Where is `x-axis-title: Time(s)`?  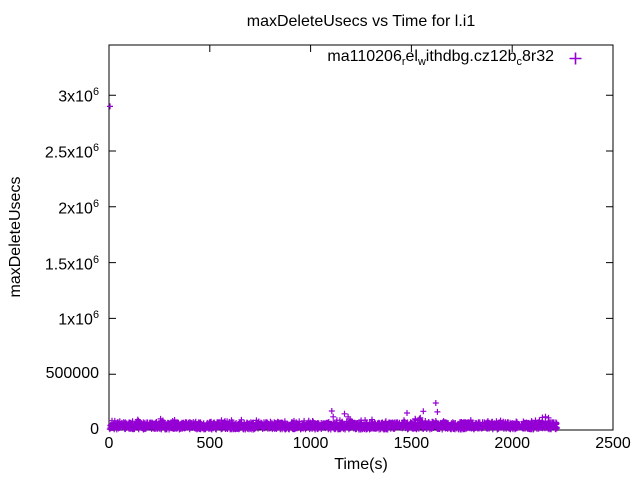 x-axis-title: Time(s) is located at coordinates (361, 464).